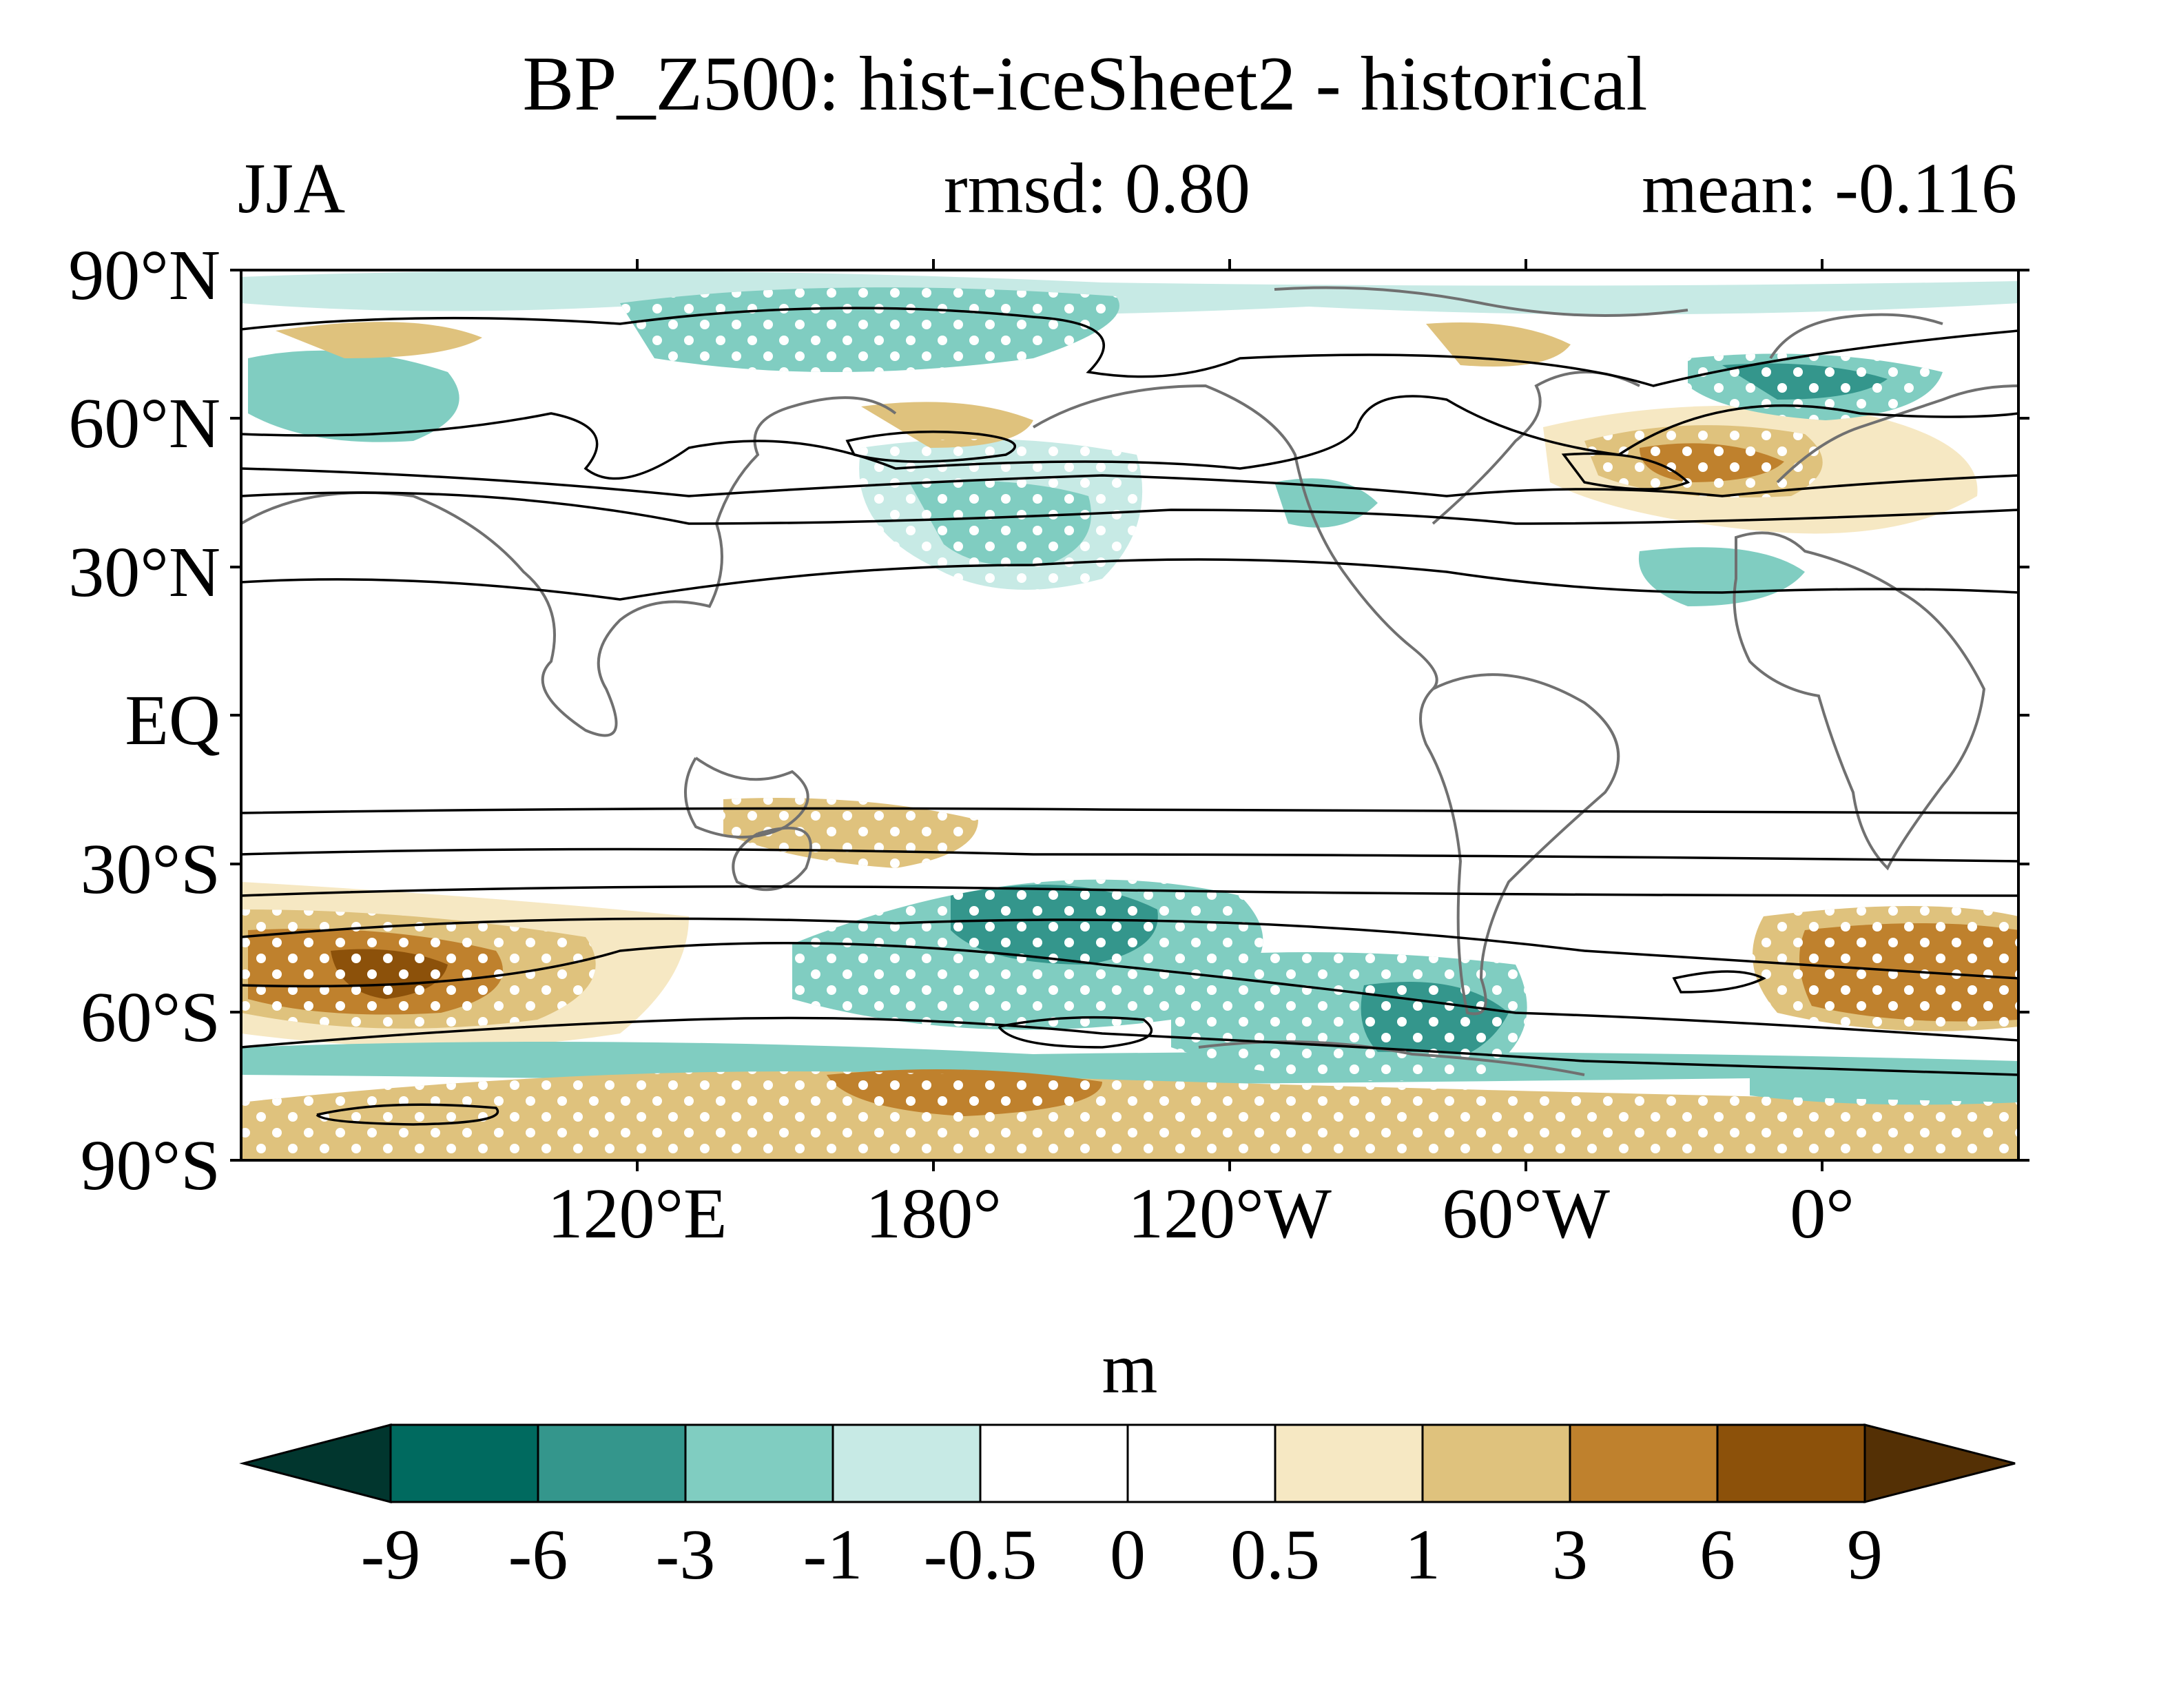 The image size is (2170, 1708). I want to click on colorbar-label: 0, so click(1128, 1554).